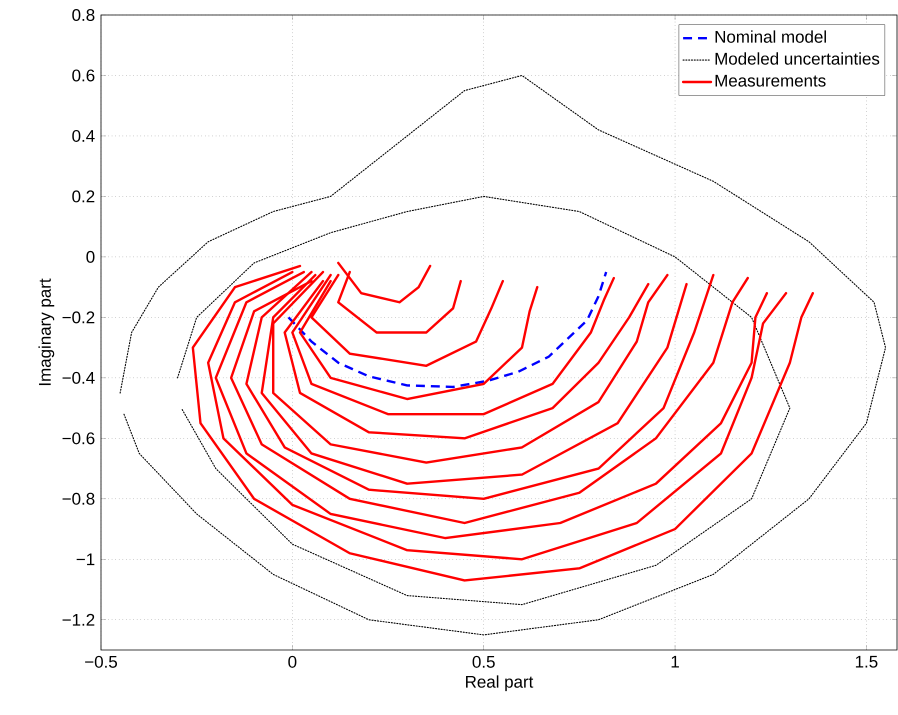  I want to click on y-tick-label: 0.4, so click(83, 136).